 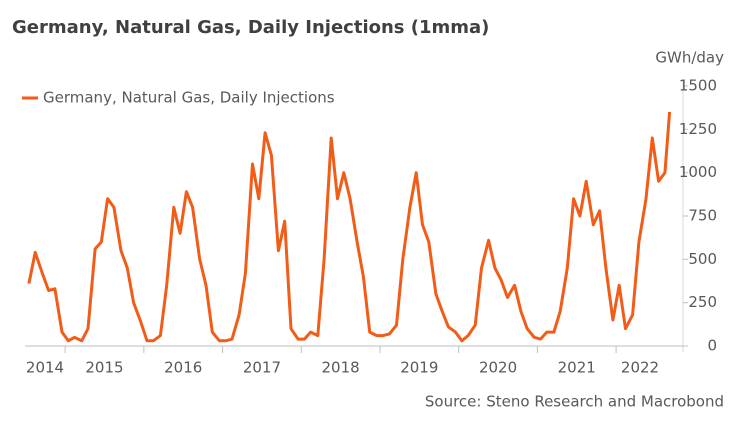 What do you see at coordinates (498, 368) in the screenshot?
I see `x-tick-label: 2020` at bounding box center [498, 368].